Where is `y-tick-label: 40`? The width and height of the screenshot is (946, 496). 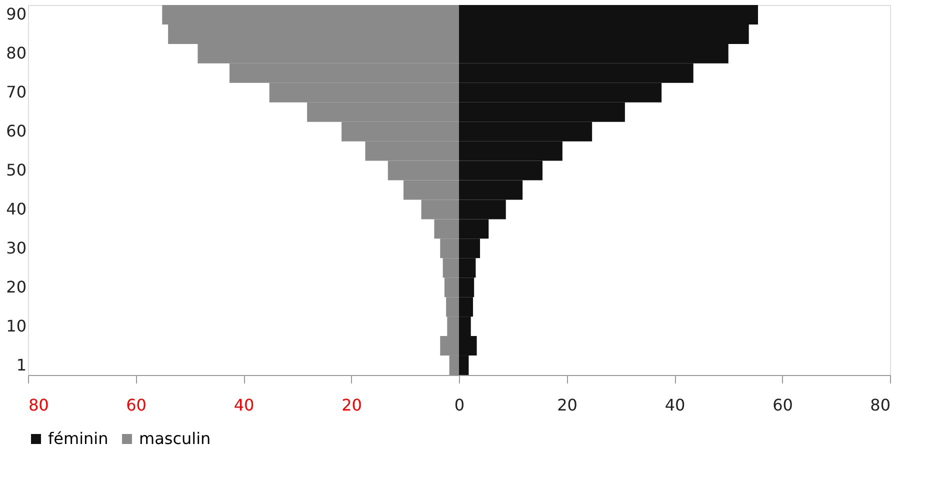 y-tick-label: 40 is located at coordinates (16, 208).